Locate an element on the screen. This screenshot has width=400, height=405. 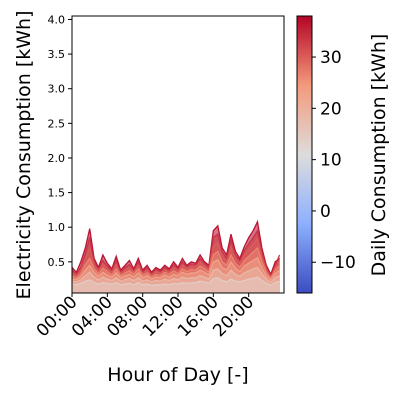
x-axis-title: Hour of Day [-] is located at coordinates (177, 375).